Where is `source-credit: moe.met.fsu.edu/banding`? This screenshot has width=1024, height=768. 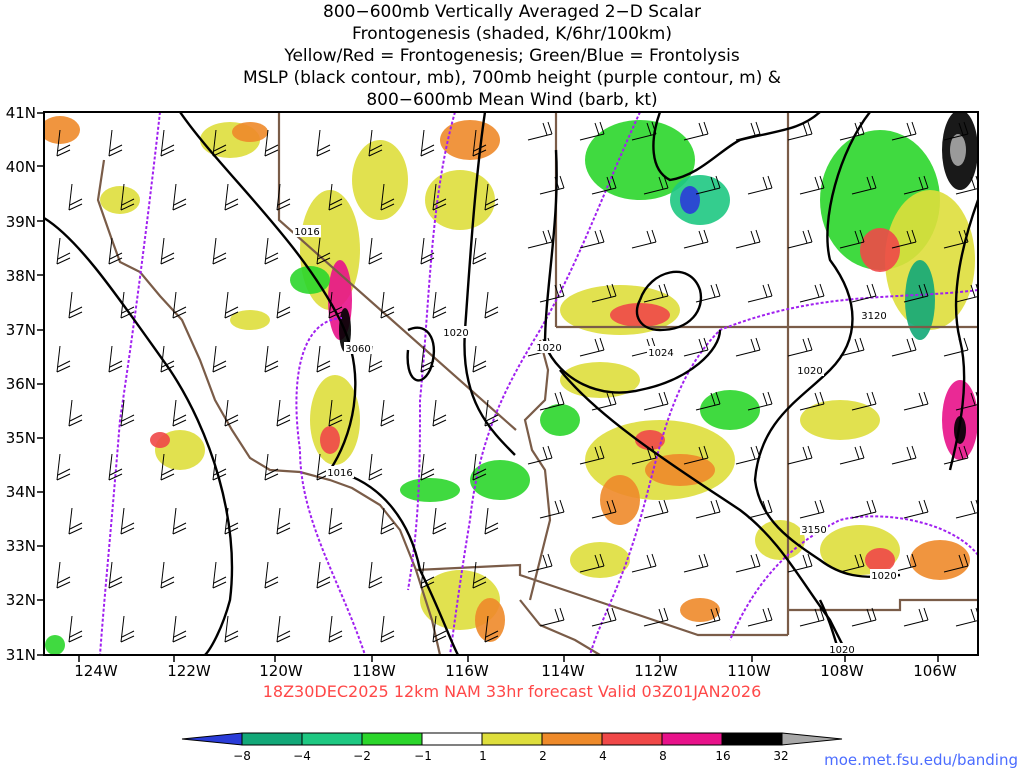 source-credit: moe.met.fsu.edu/banding is located at coordinates (921, 759).